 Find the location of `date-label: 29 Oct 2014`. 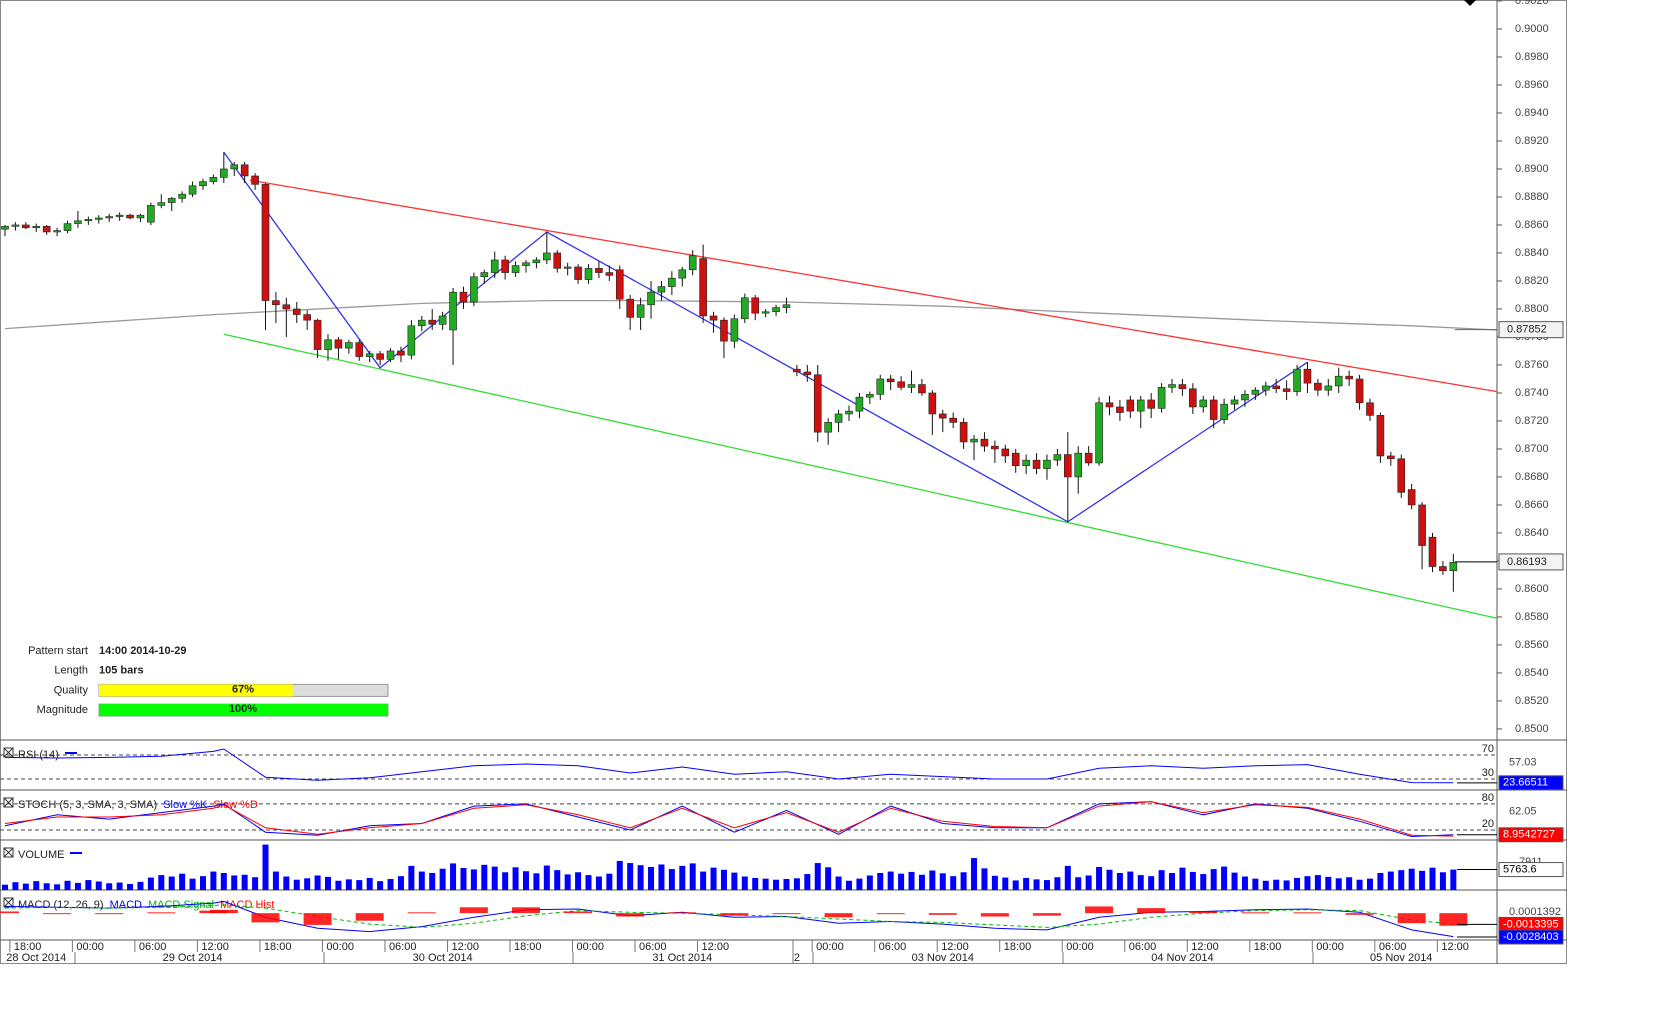

date-label: 29 Oct 2014 is located at coordinates (193, 958).